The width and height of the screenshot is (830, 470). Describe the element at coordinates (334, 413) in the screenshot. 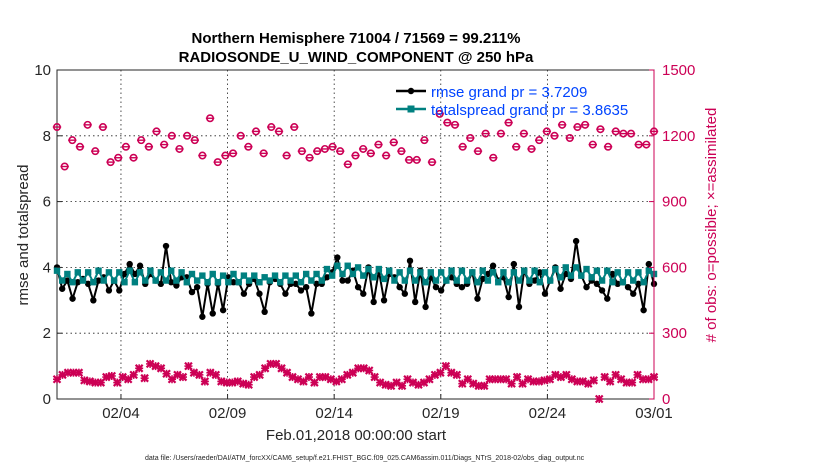

I see `x-tick-label: 02/14` at that location.